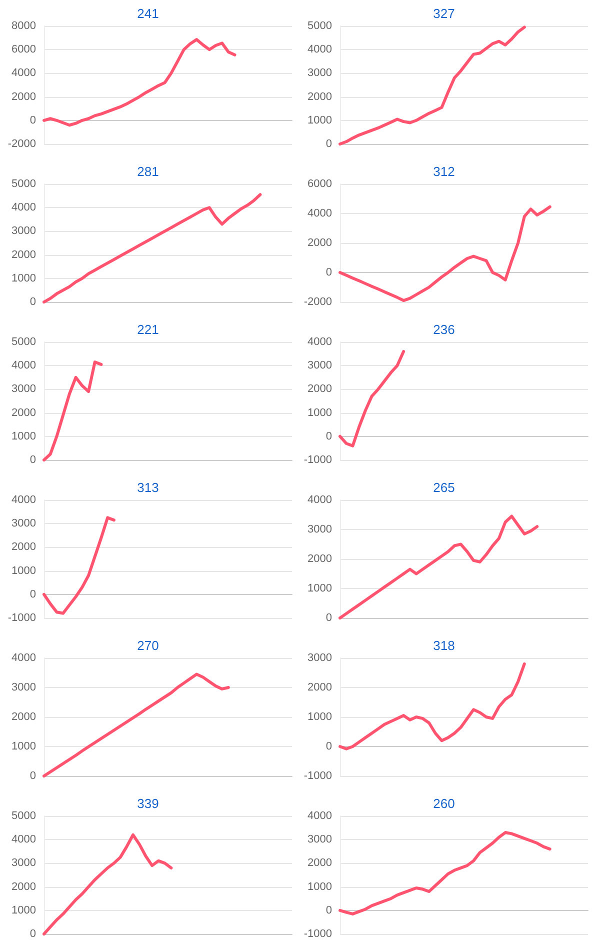 Image resolution: width=592 pixels, height=948 pixels. Describe the element at coordinates (444, 487) in the screenshot. I see `chart-title: 265` at that location.